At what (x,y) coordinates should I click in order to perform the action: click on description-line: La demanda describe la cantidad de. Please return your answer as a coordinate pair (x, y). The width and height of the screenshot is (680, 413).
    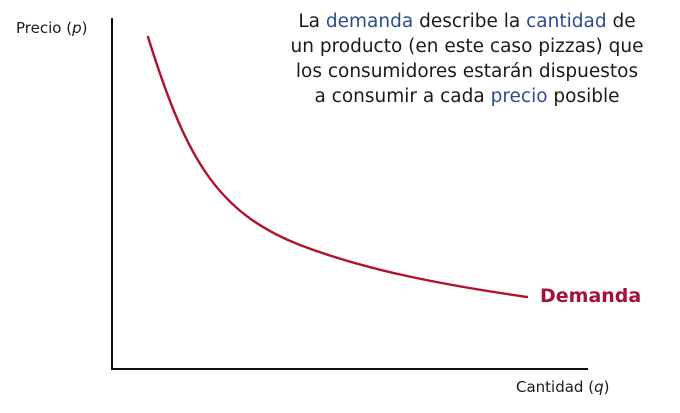
    Looking at the image, I should click on (466, 21).